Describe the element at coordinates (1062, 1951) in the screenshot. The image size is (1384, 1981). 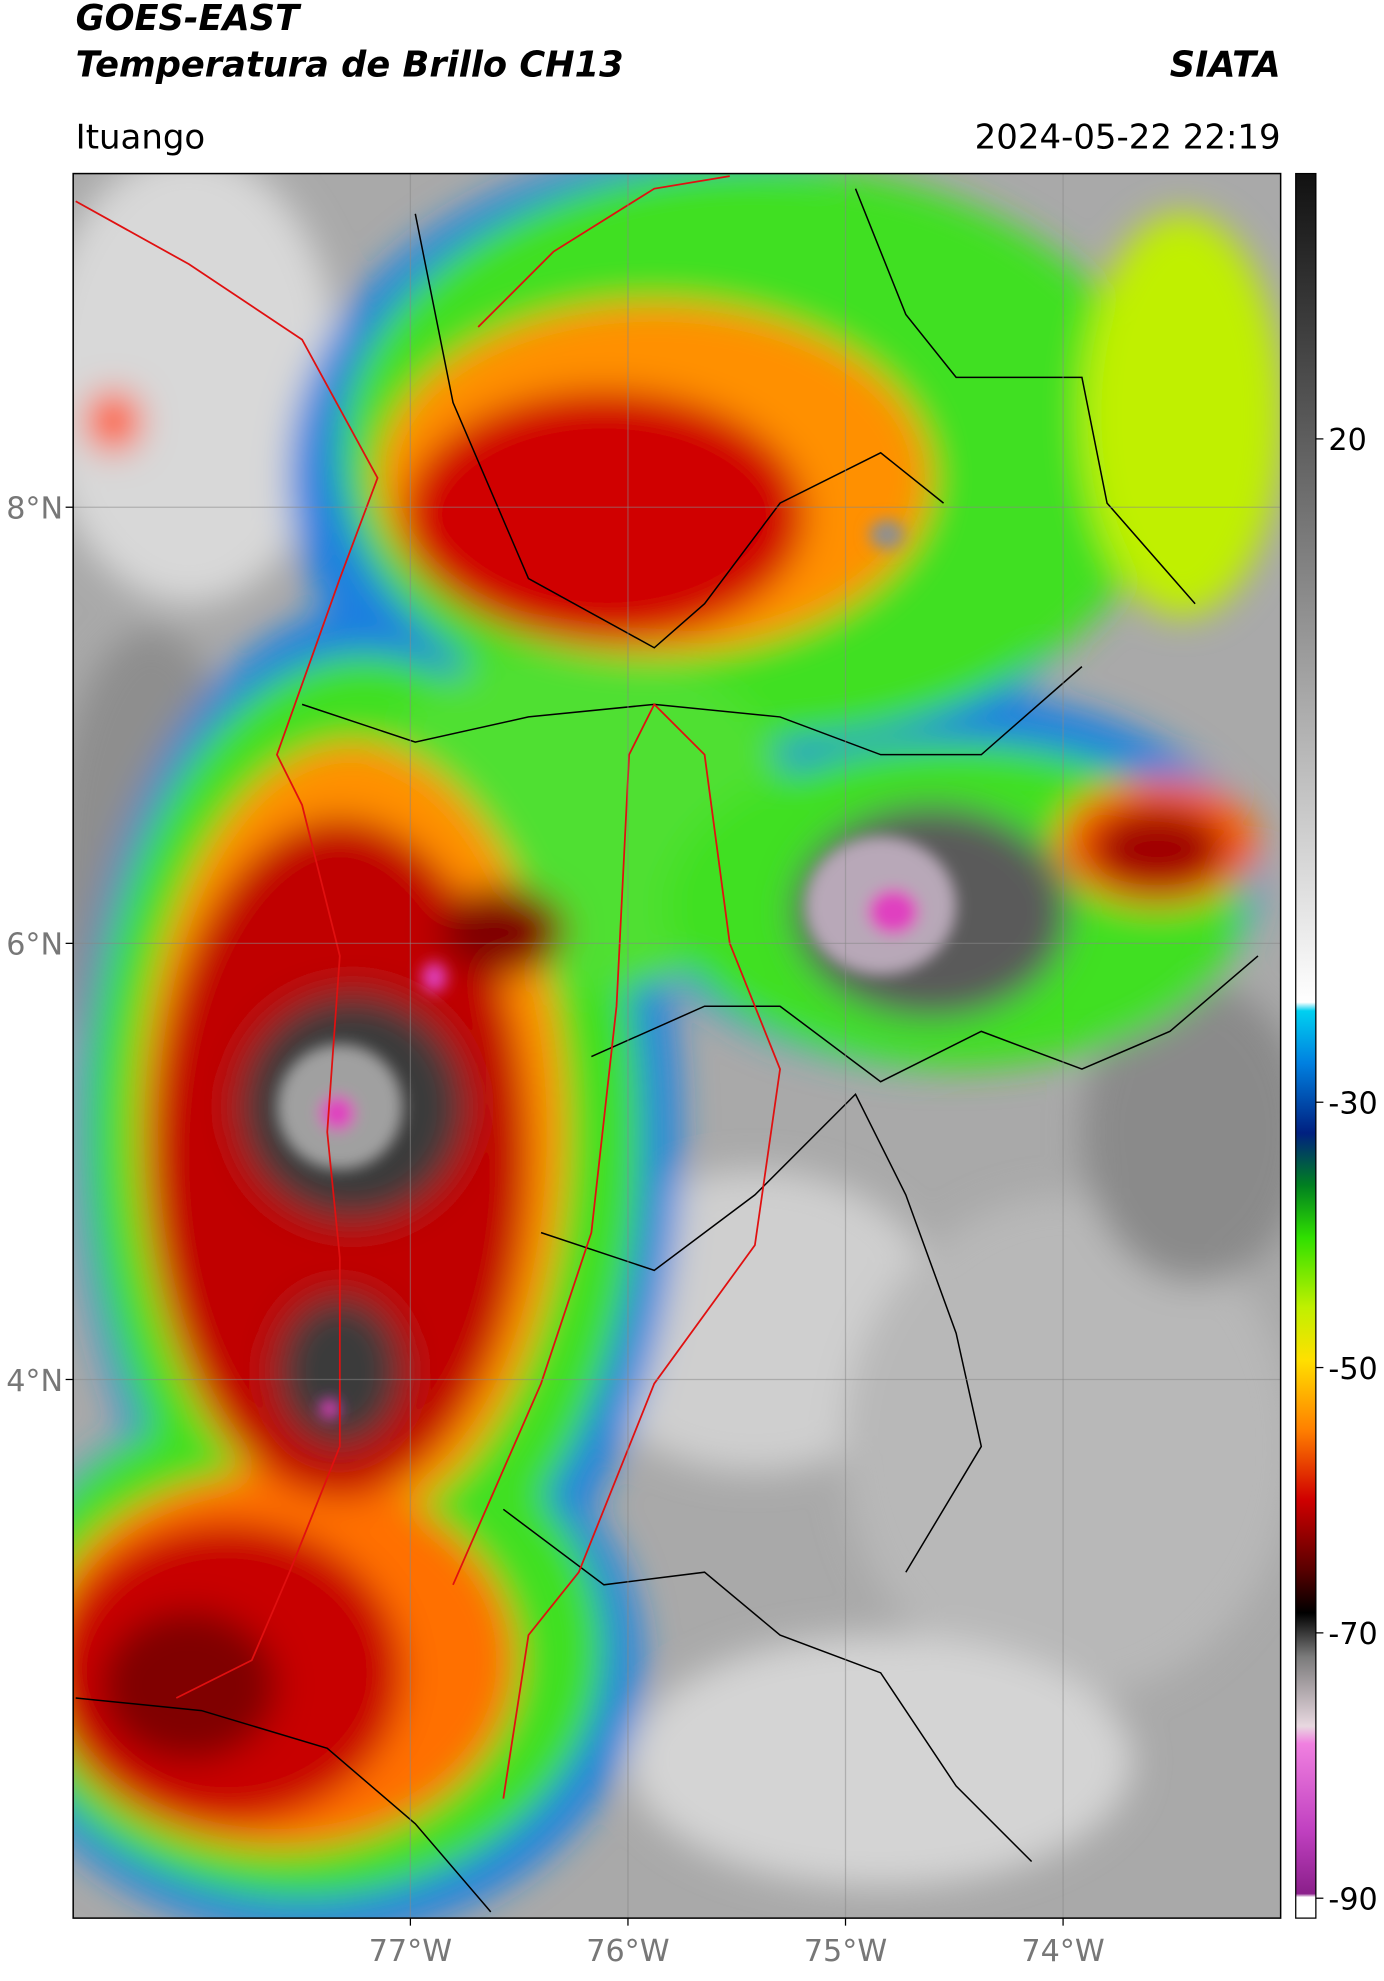
I see `x-tick-label: 74°W` at that location.